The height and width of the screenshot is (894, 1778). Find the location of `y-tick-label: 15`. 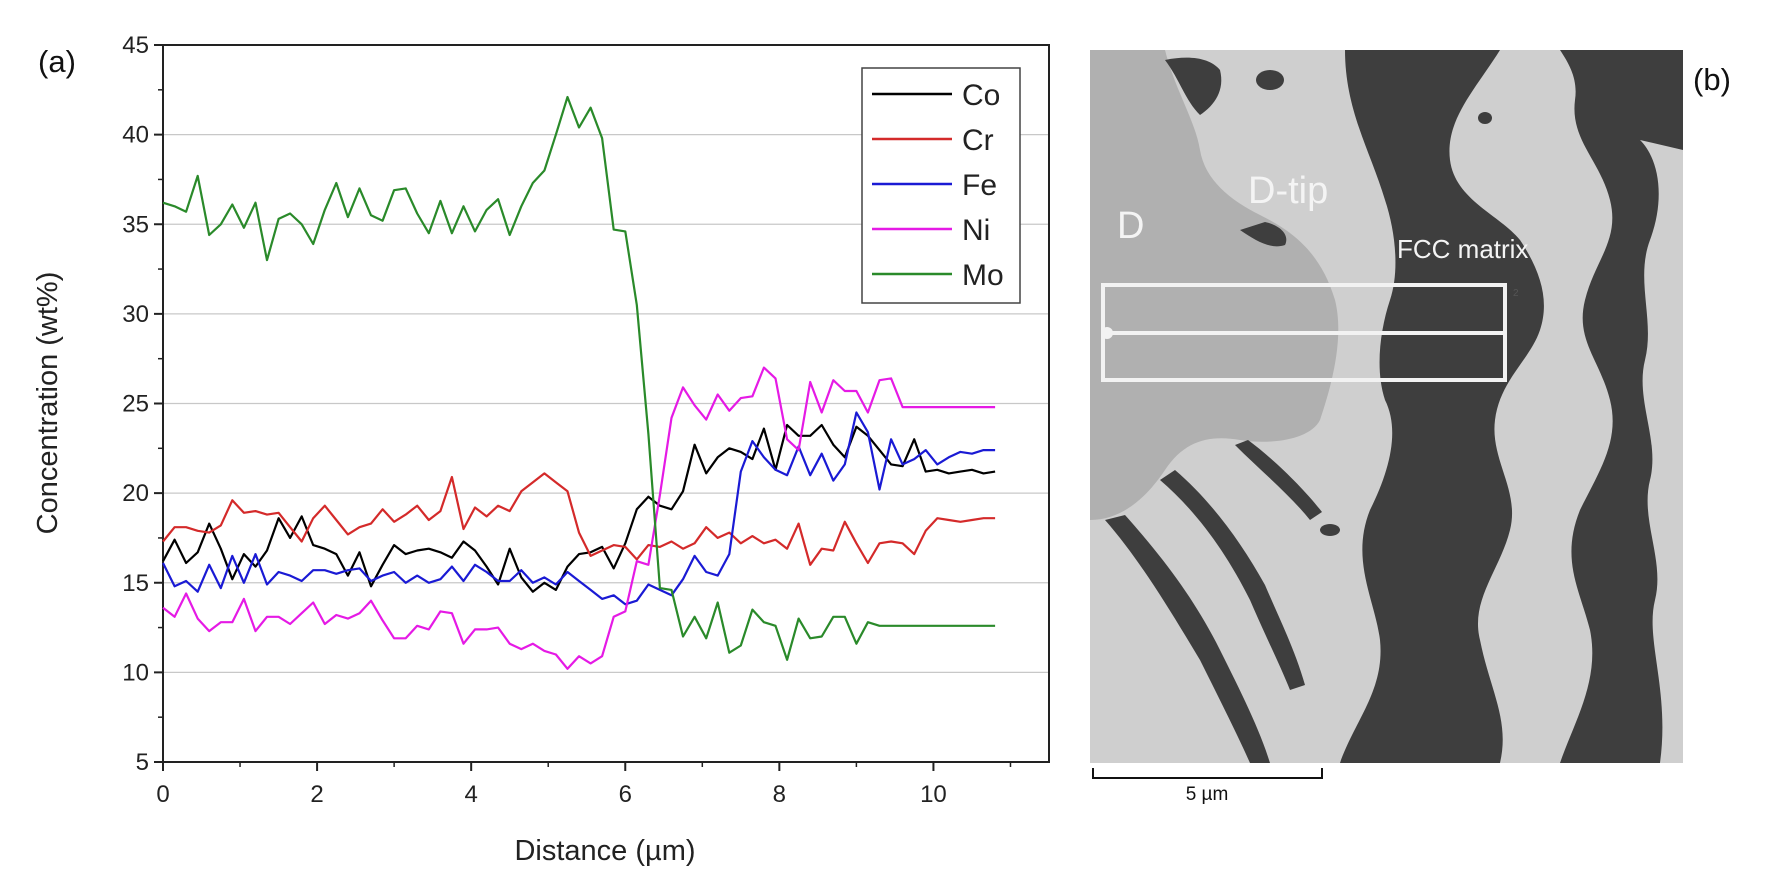

y-tick-label: 15 is located at coordinates (135, 583).